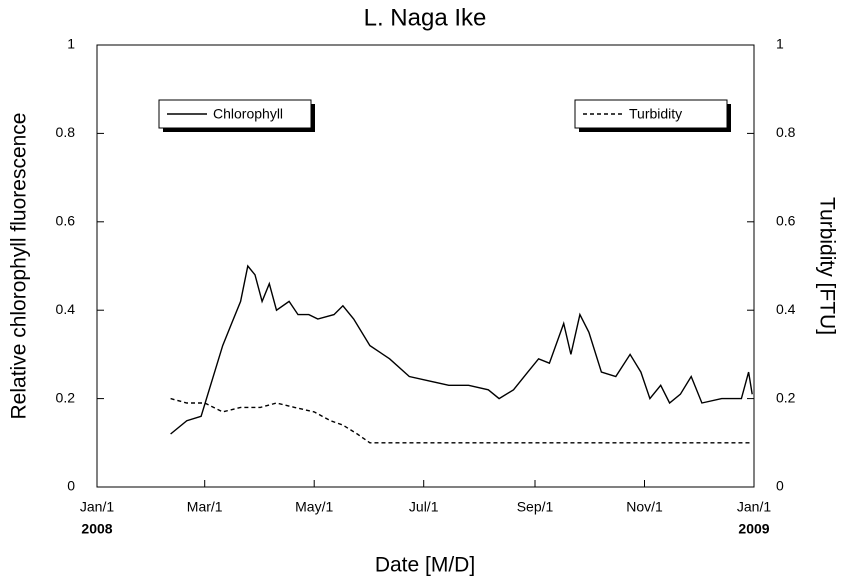 This screenshot has width=844, height=584. Describe the element at coordinates (786, 132) in the screenshot. I see `y2-tick-label: 0.8` at that location.